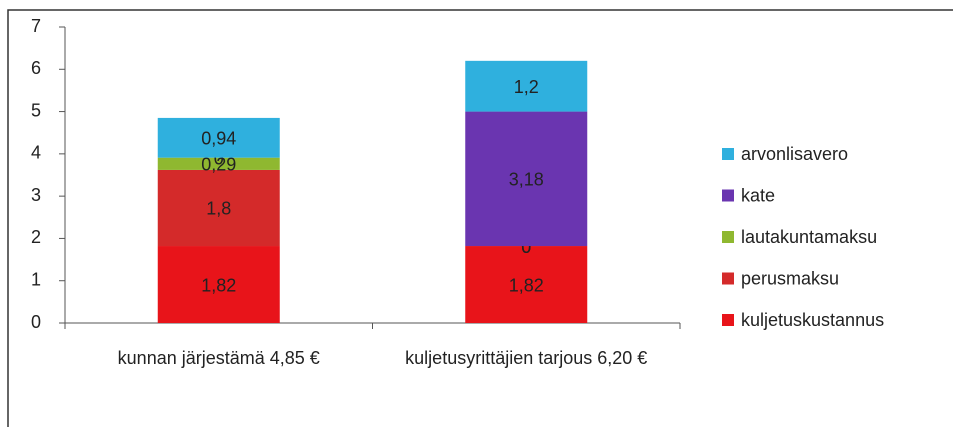  I want to click on y-tick-label: 5, so click(36, 110).